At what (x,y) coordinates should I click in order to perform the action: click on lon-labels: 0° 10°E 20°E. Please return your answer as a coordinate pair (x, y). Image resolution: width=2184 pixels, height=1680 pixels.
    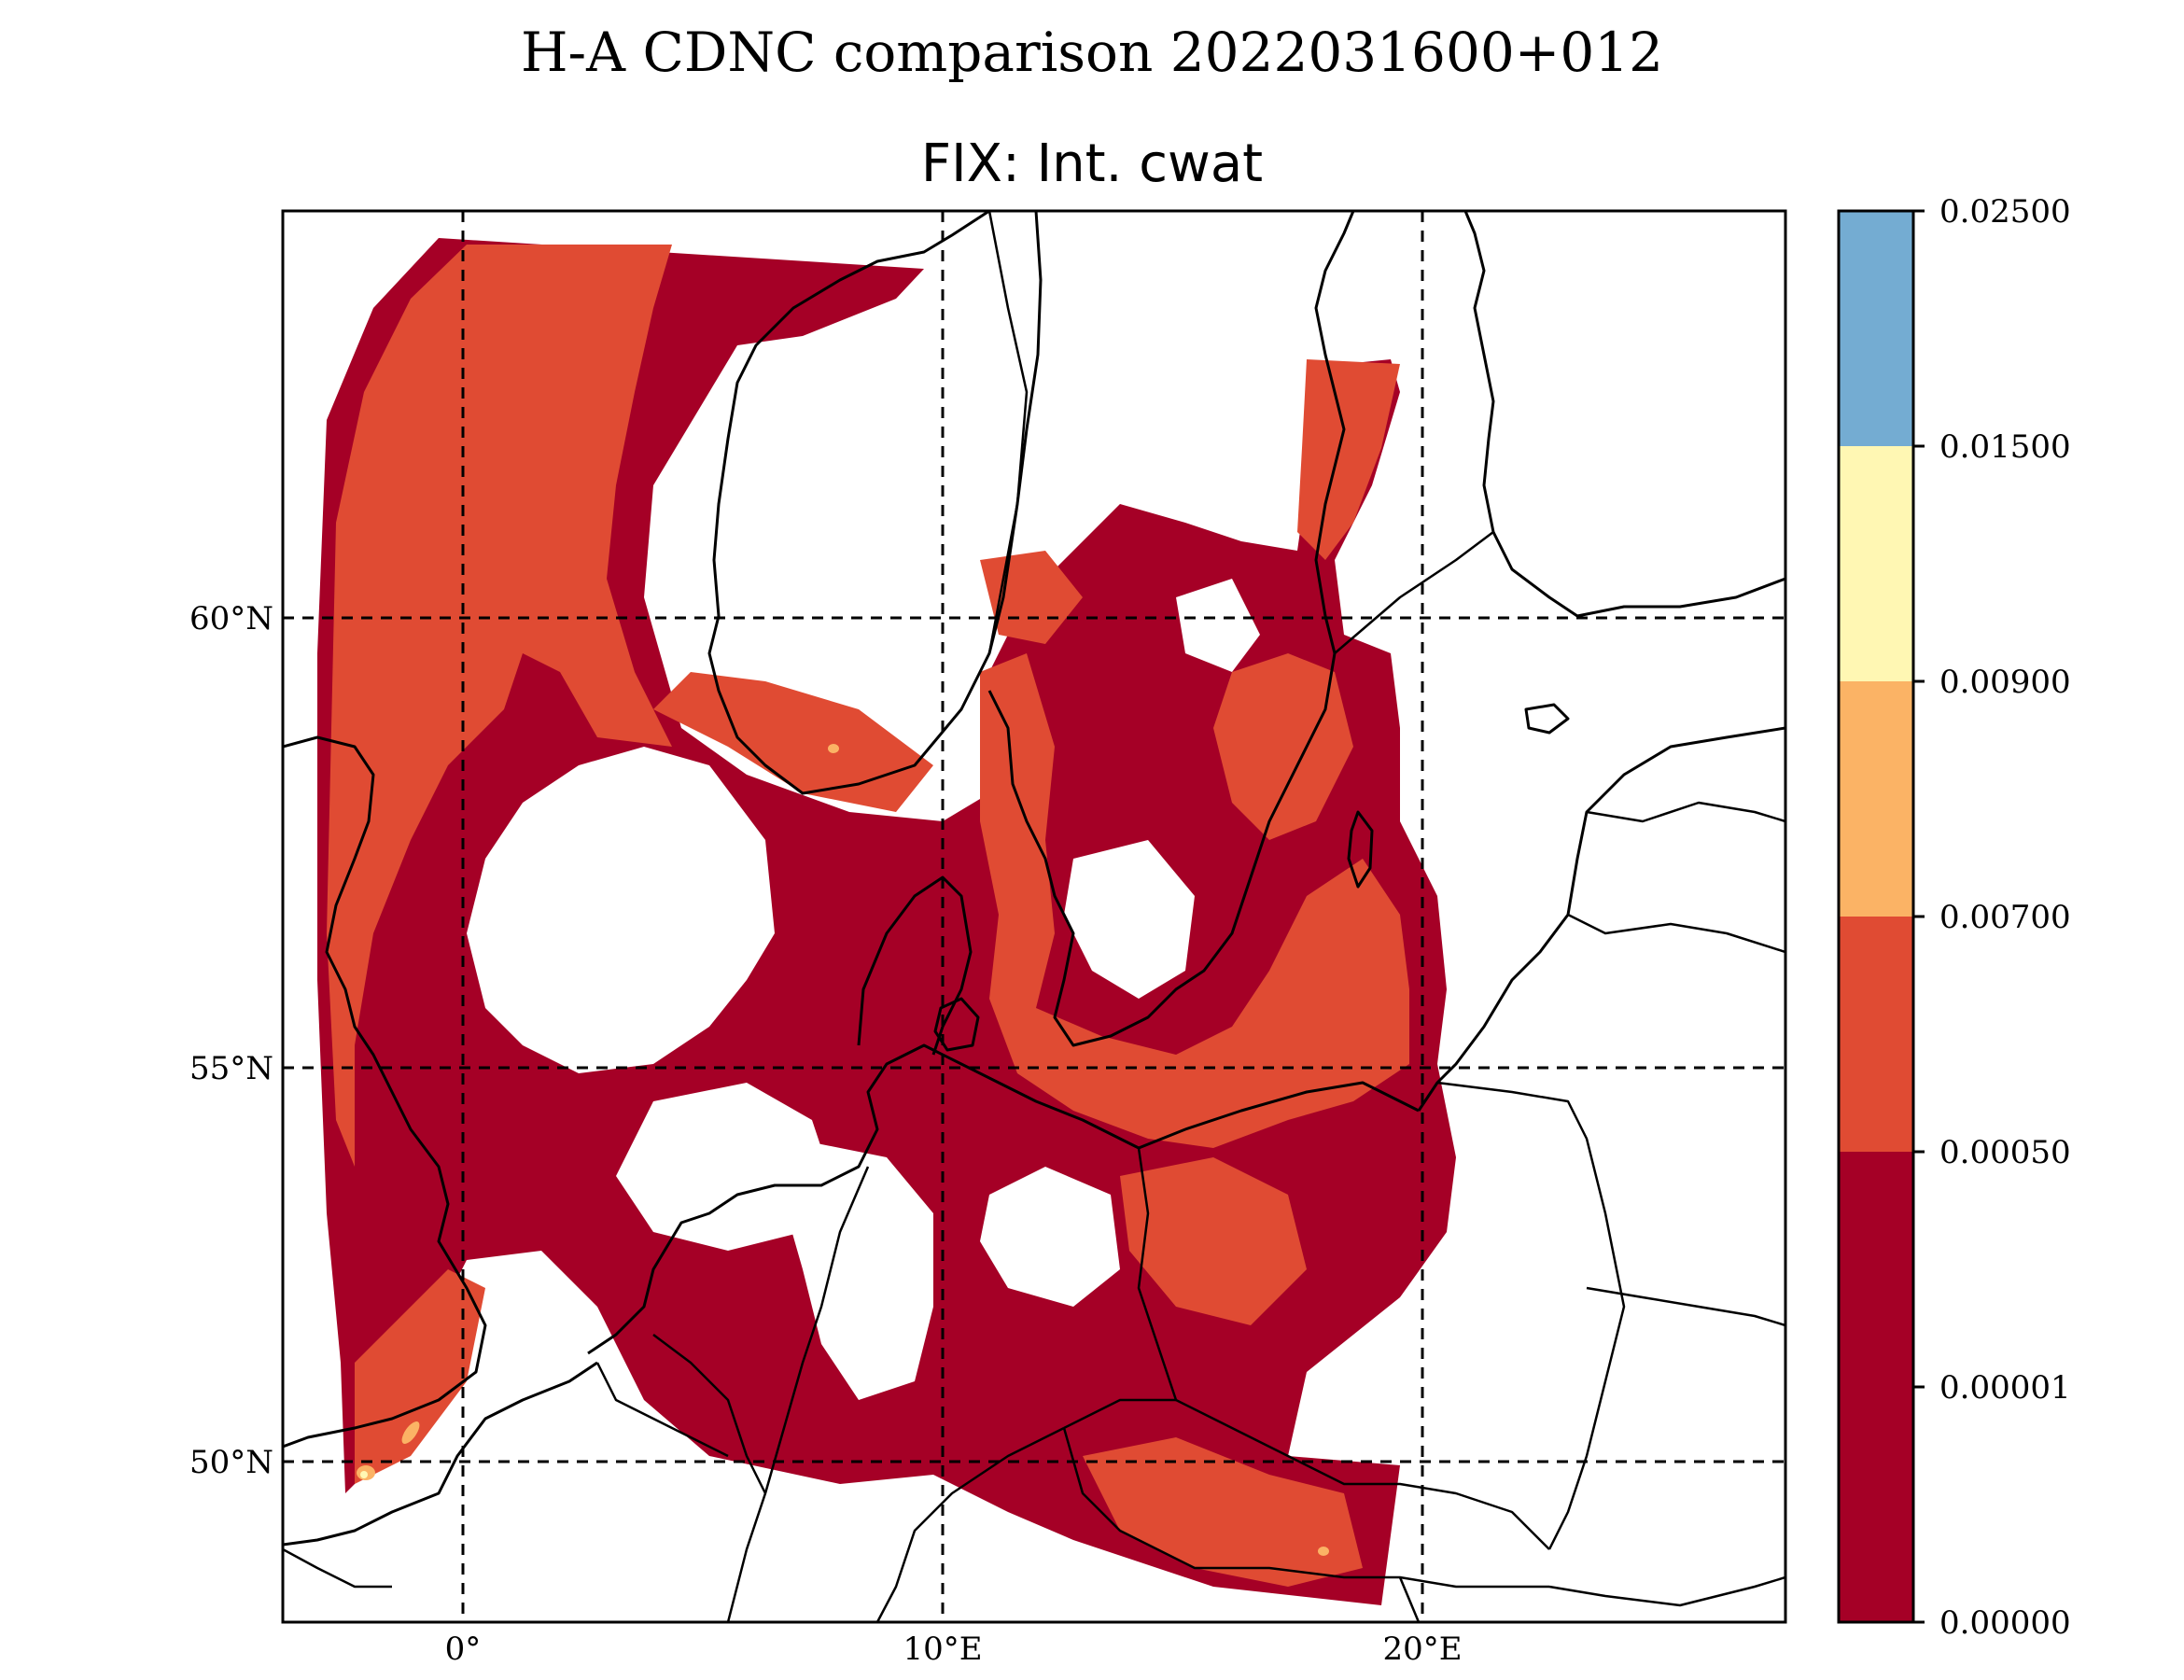
    Looking at the image, I should click on (954, 1649).